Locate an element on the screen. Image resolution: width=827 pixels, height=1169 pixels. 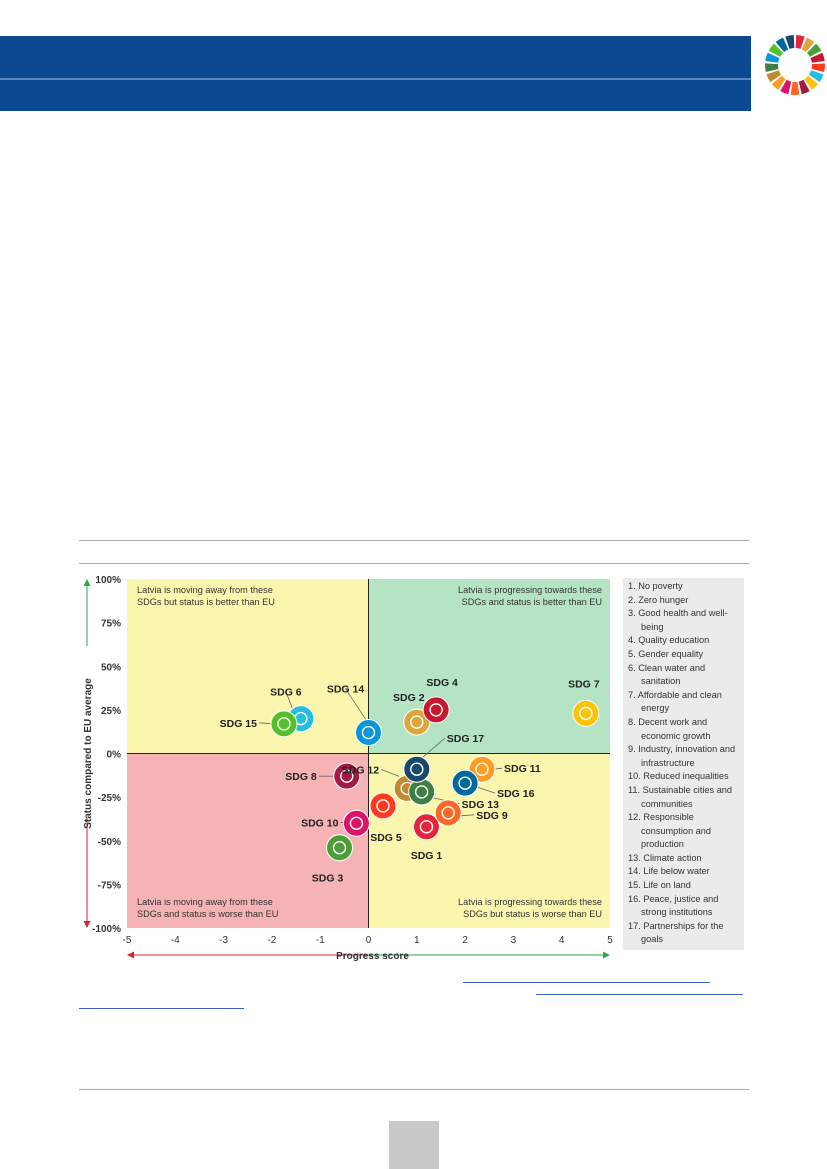
x-tick-label: -5 is located at coordinates (127, 940).